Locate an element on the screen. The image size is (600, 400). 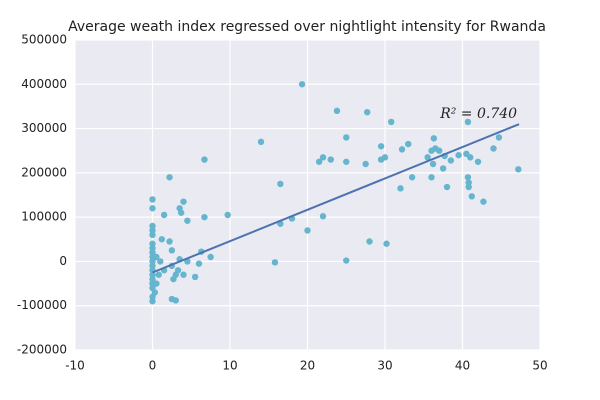
x-tick-label: 40 is located at coordinates (462, 366).